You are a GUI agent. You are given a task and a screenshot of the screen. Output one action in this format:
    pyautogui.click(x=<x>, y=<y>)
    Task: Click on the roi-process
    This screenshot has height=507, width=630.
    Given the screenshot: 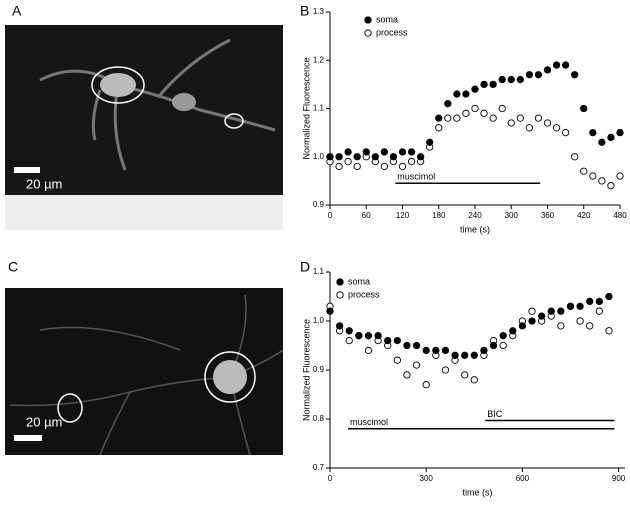 What is the action you would take?
    pyautogui.click(x=234, y=121)
    